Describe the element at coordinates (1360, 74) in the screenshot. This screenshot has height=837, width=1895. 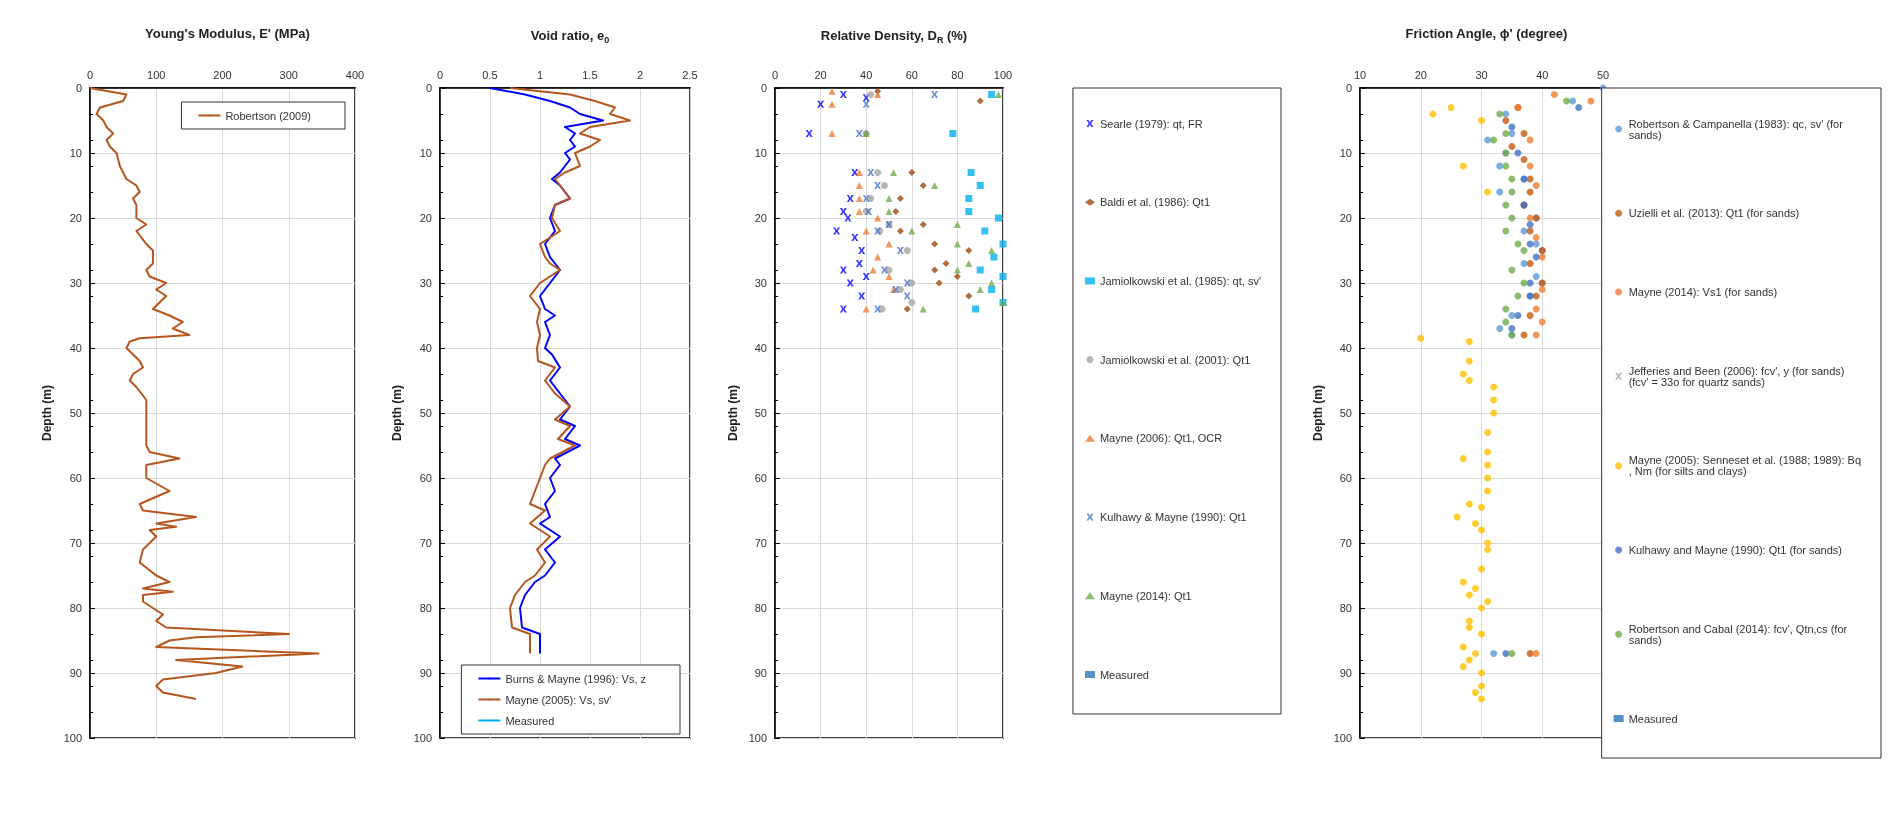
I see `x-tick-label: 10` at that location.